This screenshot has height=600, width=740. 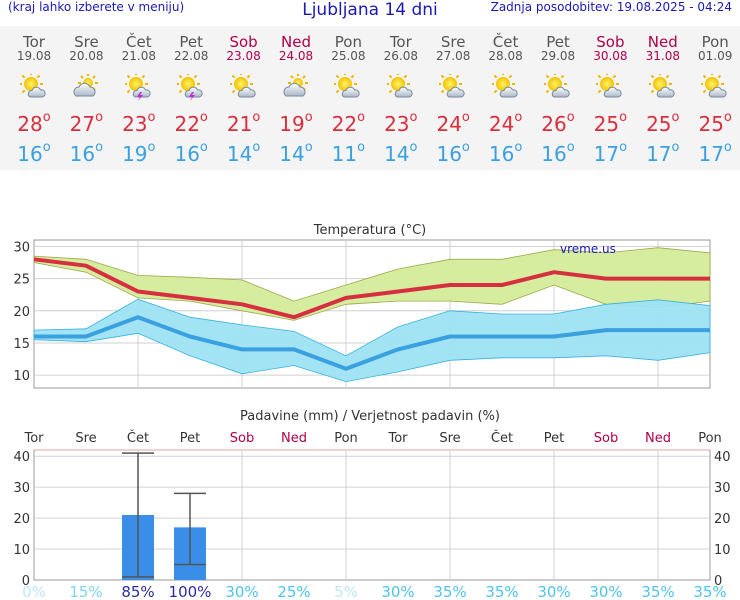 What do you see at coordinates (21, 247) in the screenshot?
I see `y-tick-label: 30` at bounding box center [21, 247].